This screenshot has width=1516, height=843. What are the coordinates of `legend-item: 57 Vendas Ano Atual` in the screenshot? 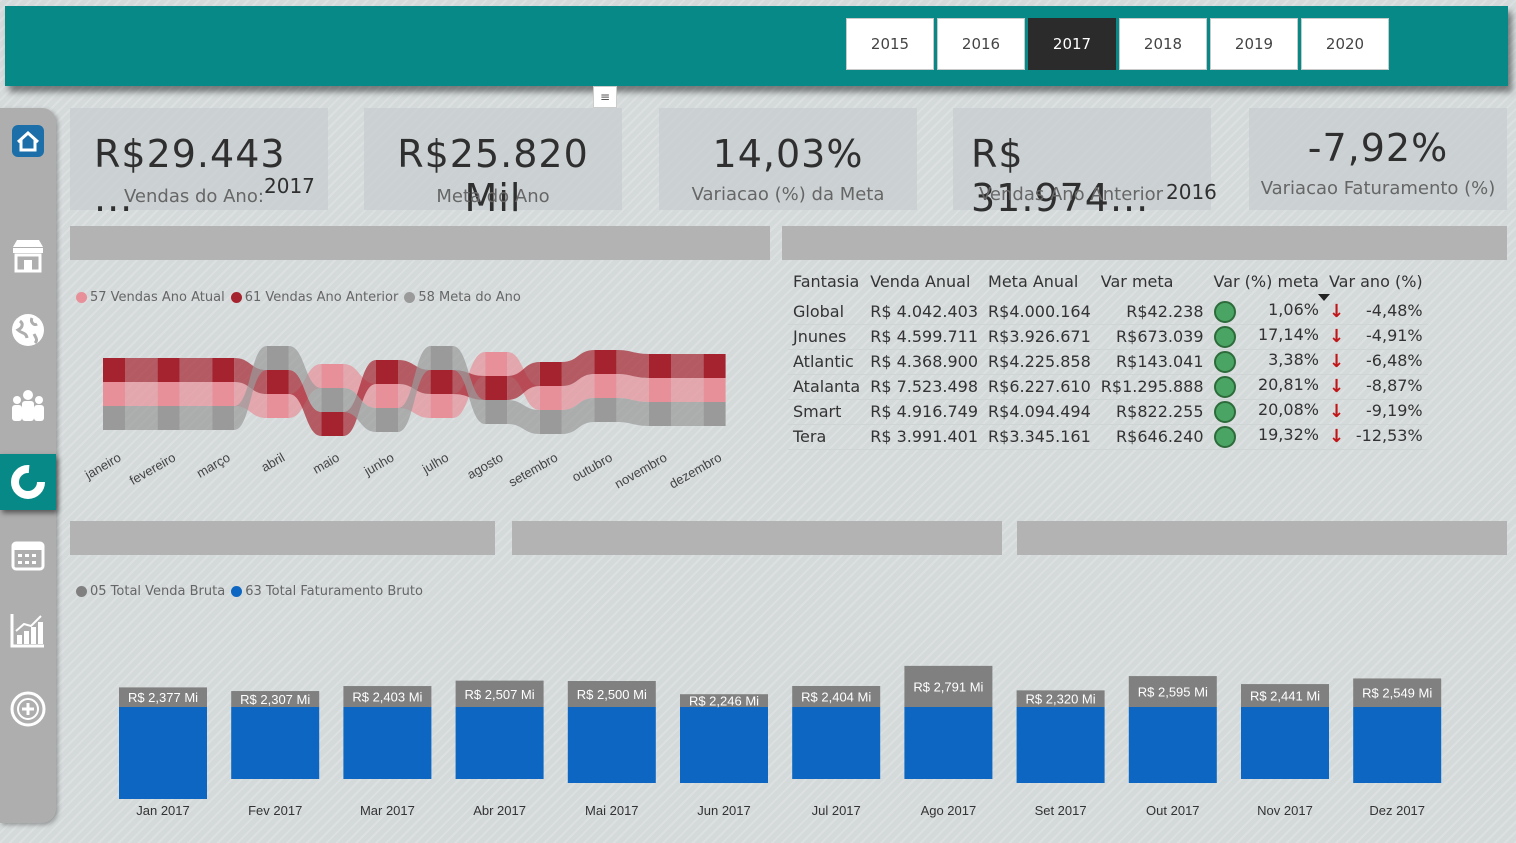 It's located at (150, 297).